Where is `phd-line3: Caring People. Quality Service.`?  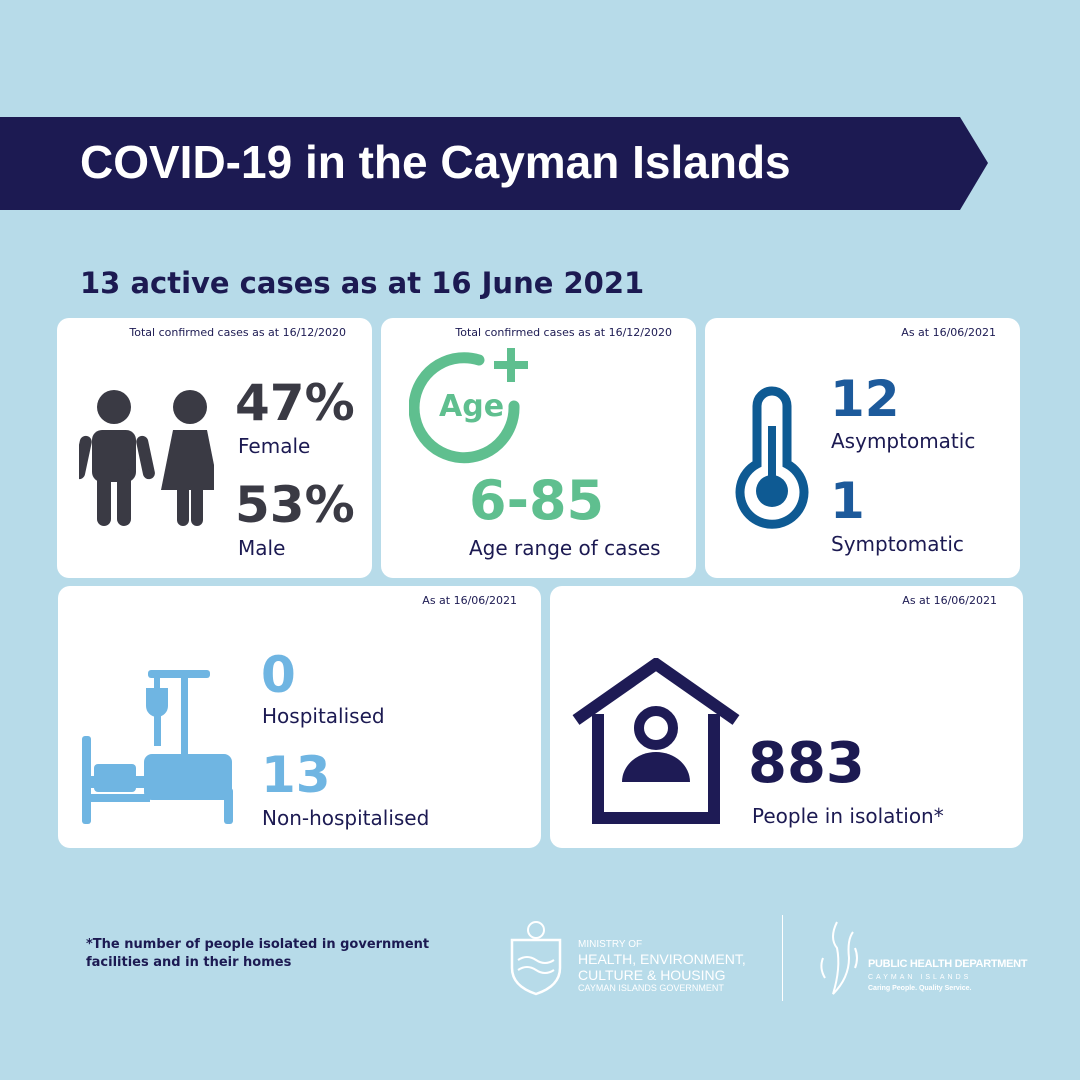
phd-line3: Caring People. Quality Service. is located at coordinates (920, 988).